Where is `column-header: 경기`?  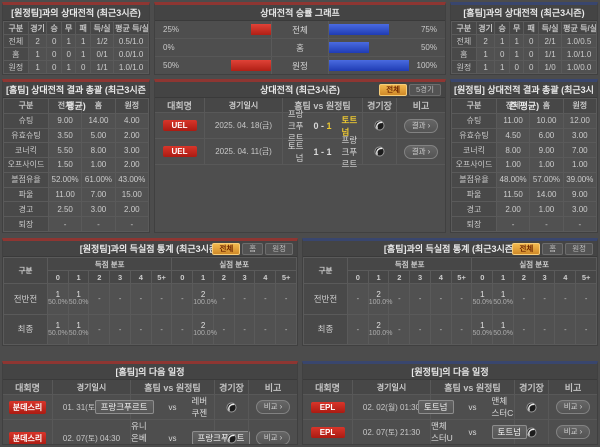
column-header: 경기 is located at coordinates (37, 28).